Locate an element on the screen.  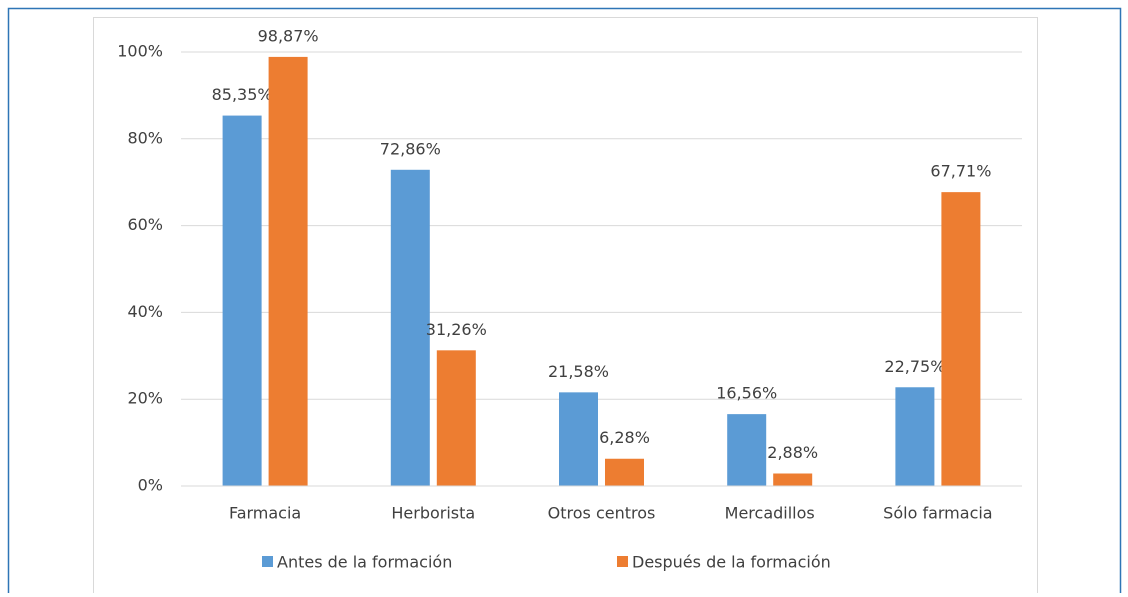
y-tick-label: 100% is located at coordinates (140, 51).